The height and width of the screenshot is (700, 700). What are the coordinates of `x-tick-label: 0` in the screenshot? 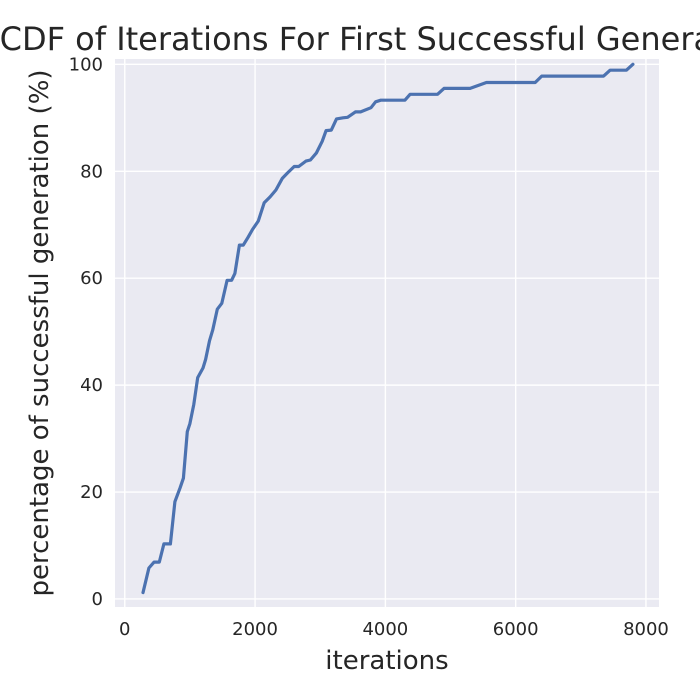 It's located at (124, 629).